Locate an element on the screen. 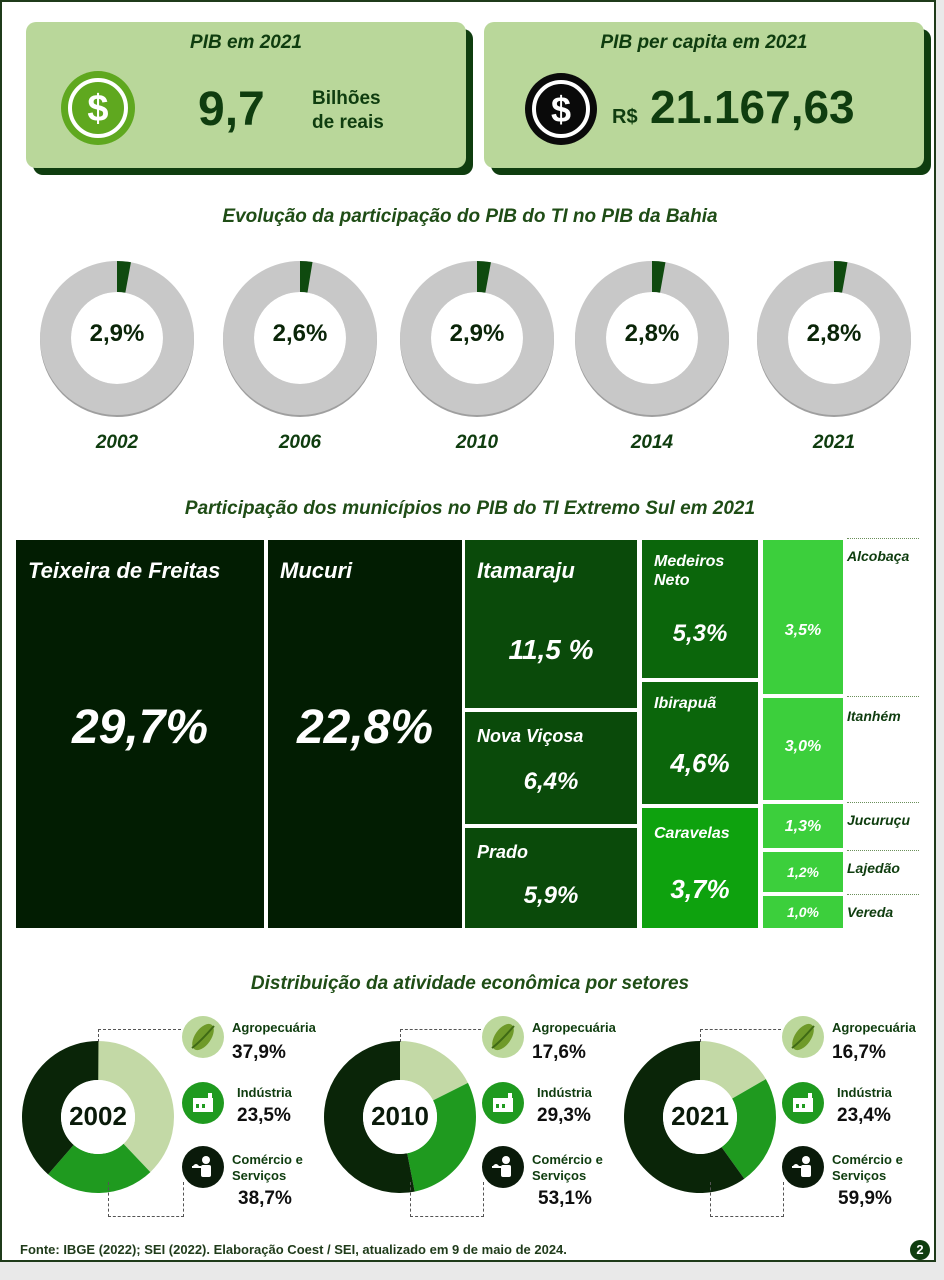 This screenshot has width=944, height=1280. donut-value-label: 2,8% is located at coordinates (834, 333).